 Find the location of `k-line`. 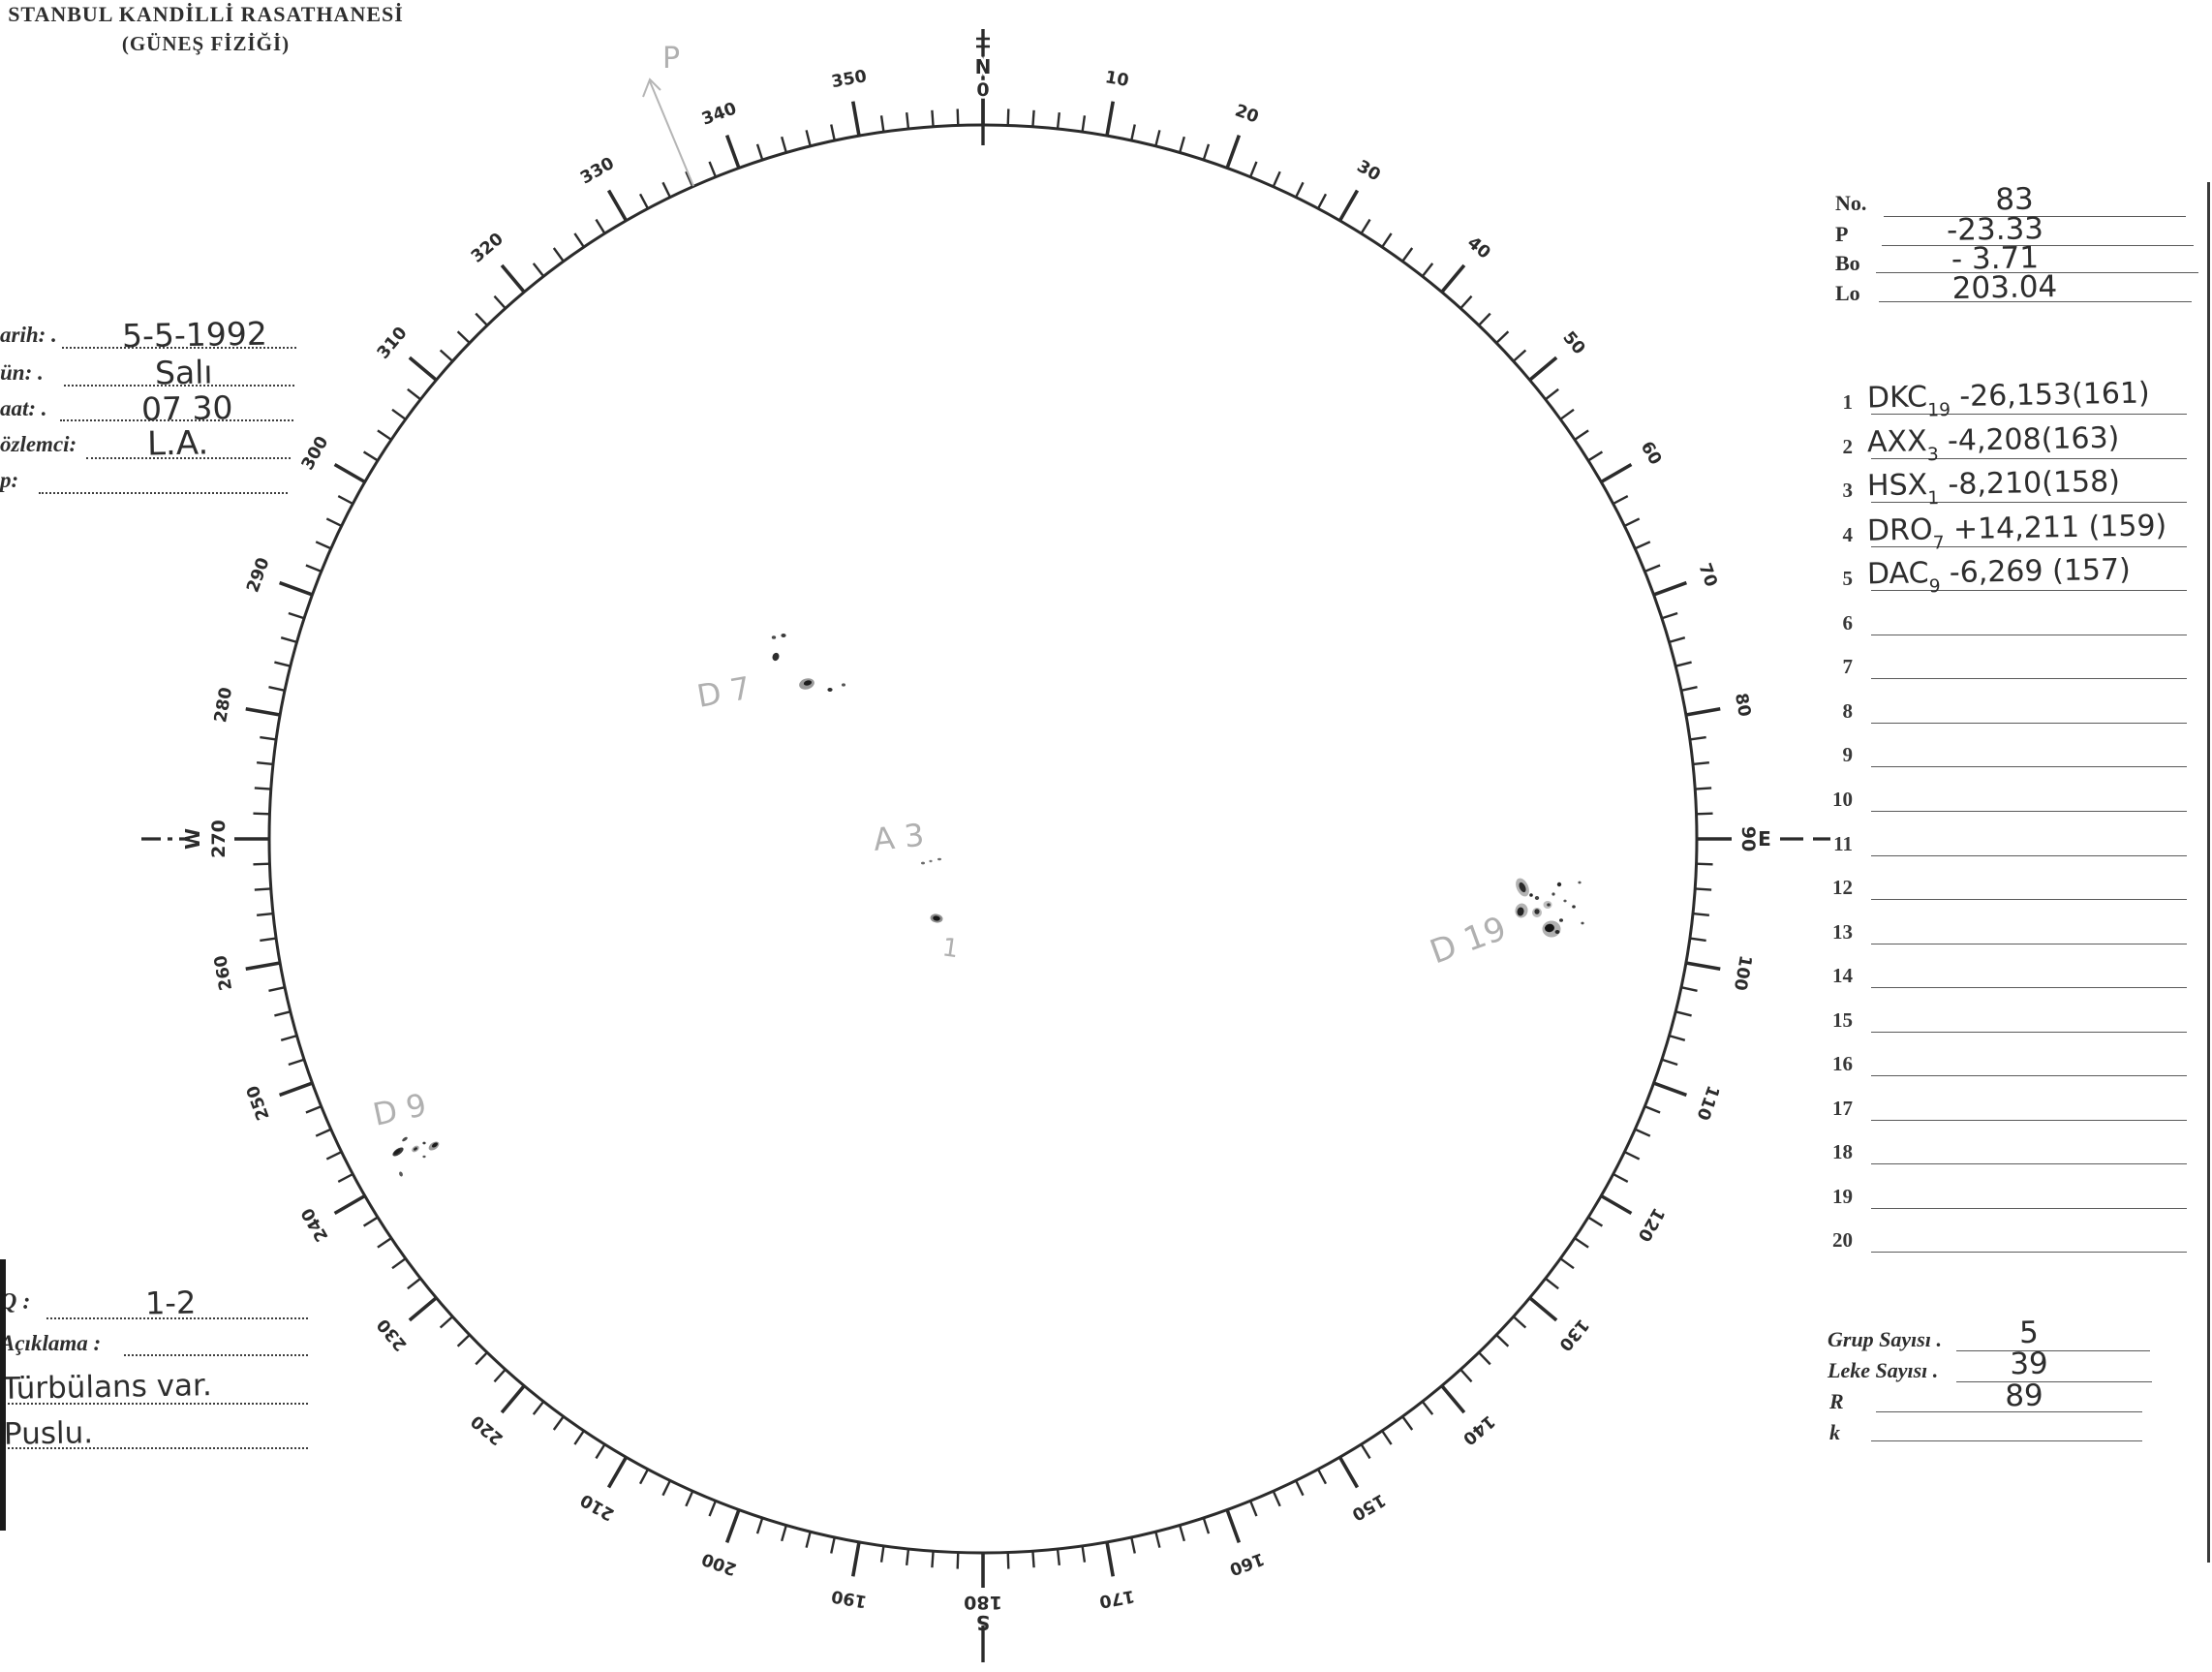

k-line is located at coordinates (2007, 1440).